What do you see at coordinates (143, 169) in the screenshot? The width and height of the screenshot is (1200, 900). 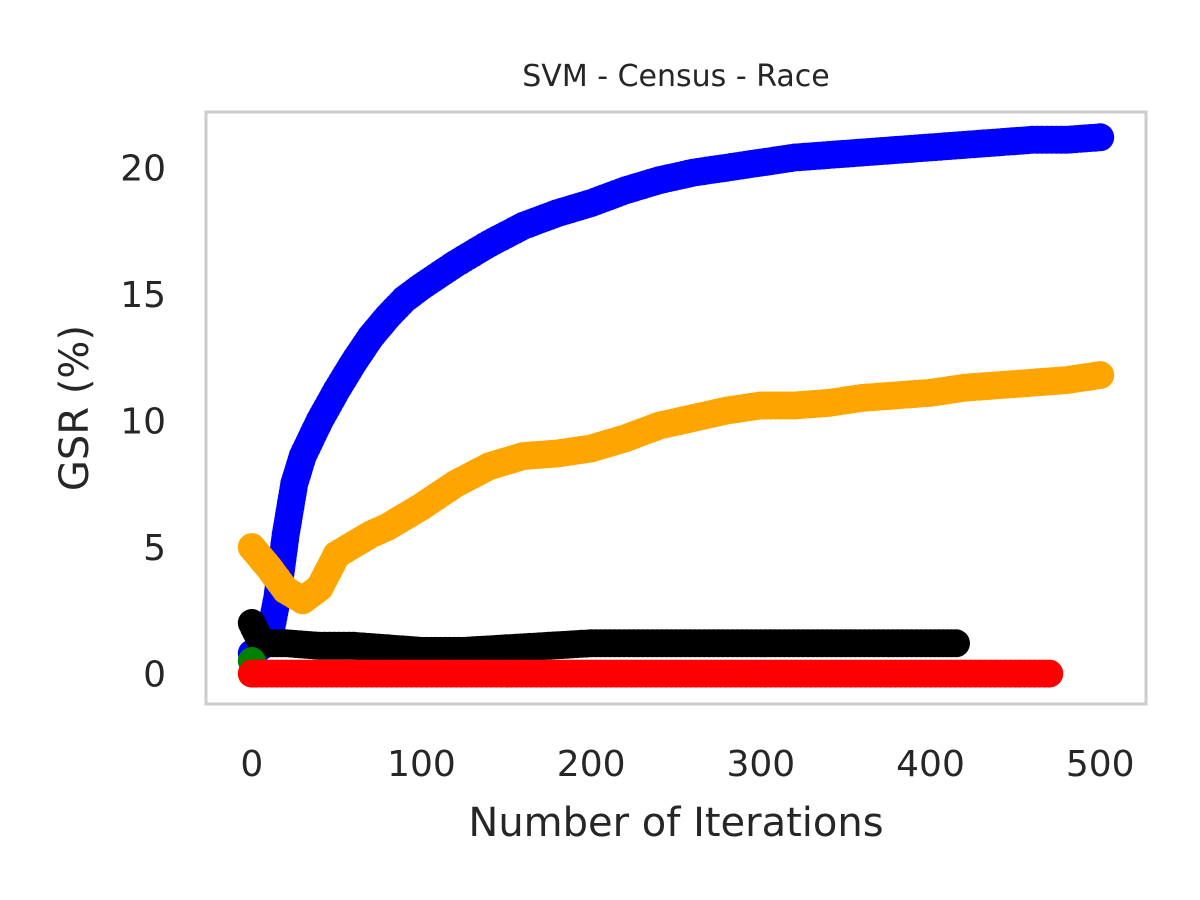 I see `y-tick-label: 20` at bounding box center [143, 169].